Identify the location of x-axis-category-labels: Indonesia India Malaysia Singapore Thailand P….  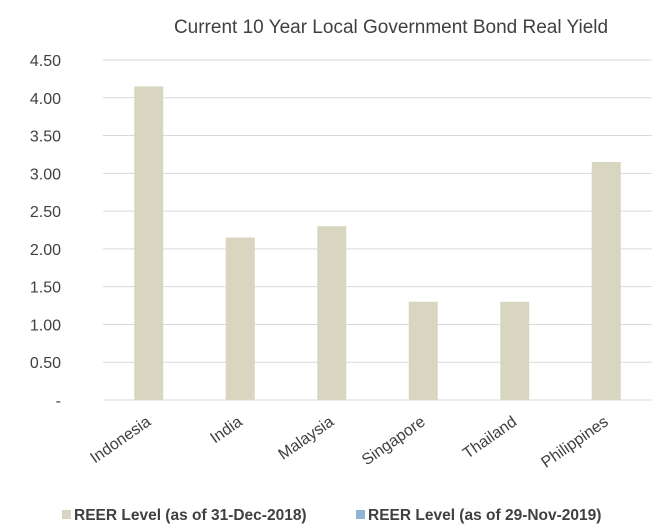
(349, 442).